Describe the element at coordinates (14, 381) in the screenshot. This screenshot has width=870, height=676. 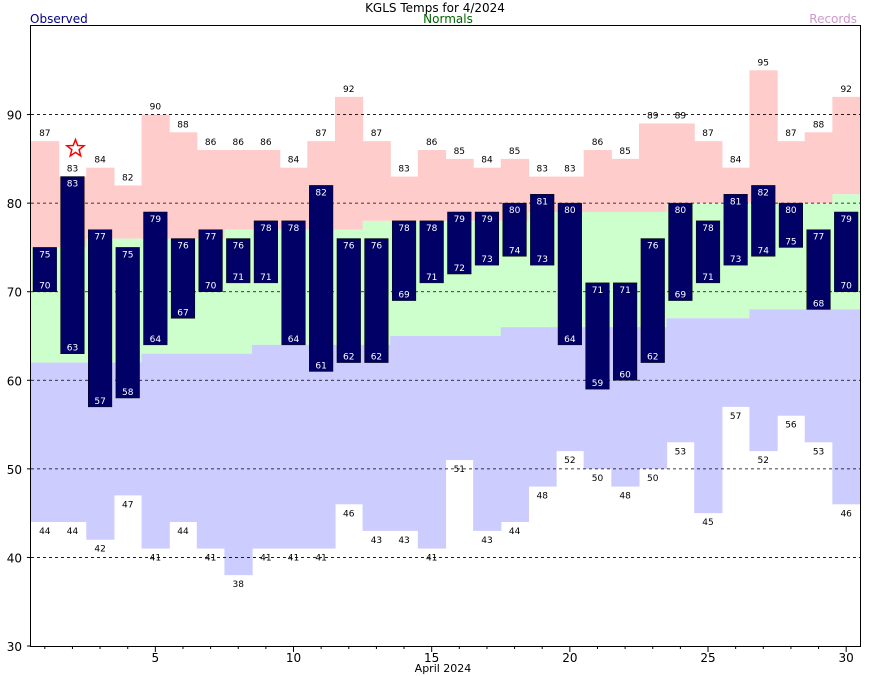
I see `y-tick-label: 60` at that location.